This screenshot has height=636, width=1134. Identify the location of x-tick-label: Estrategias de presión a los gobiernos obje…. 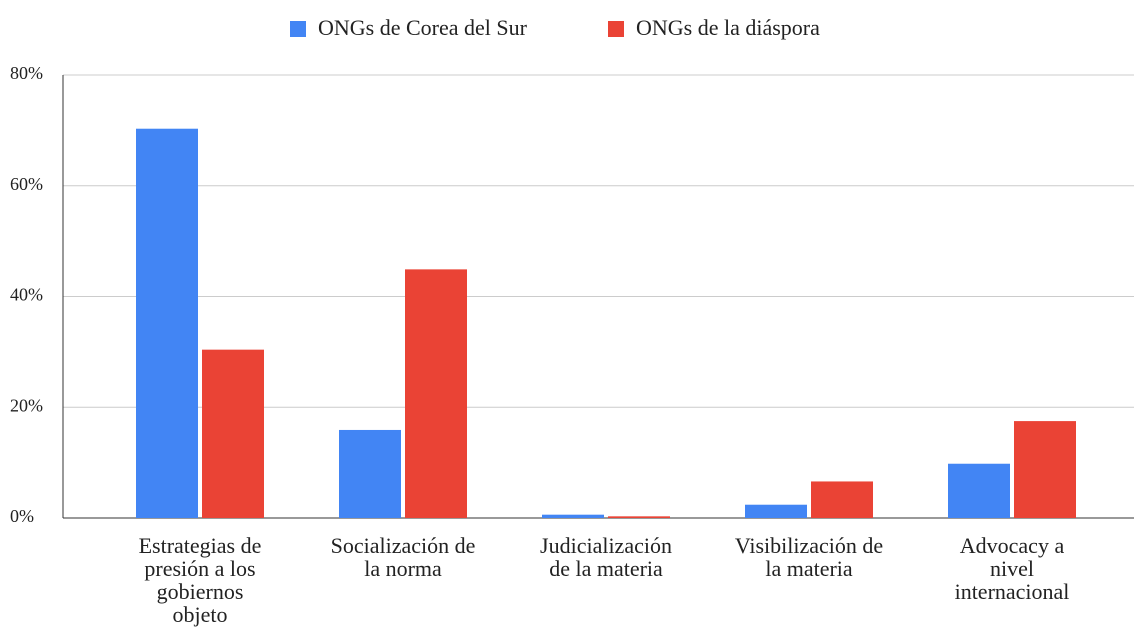
(200, 580).